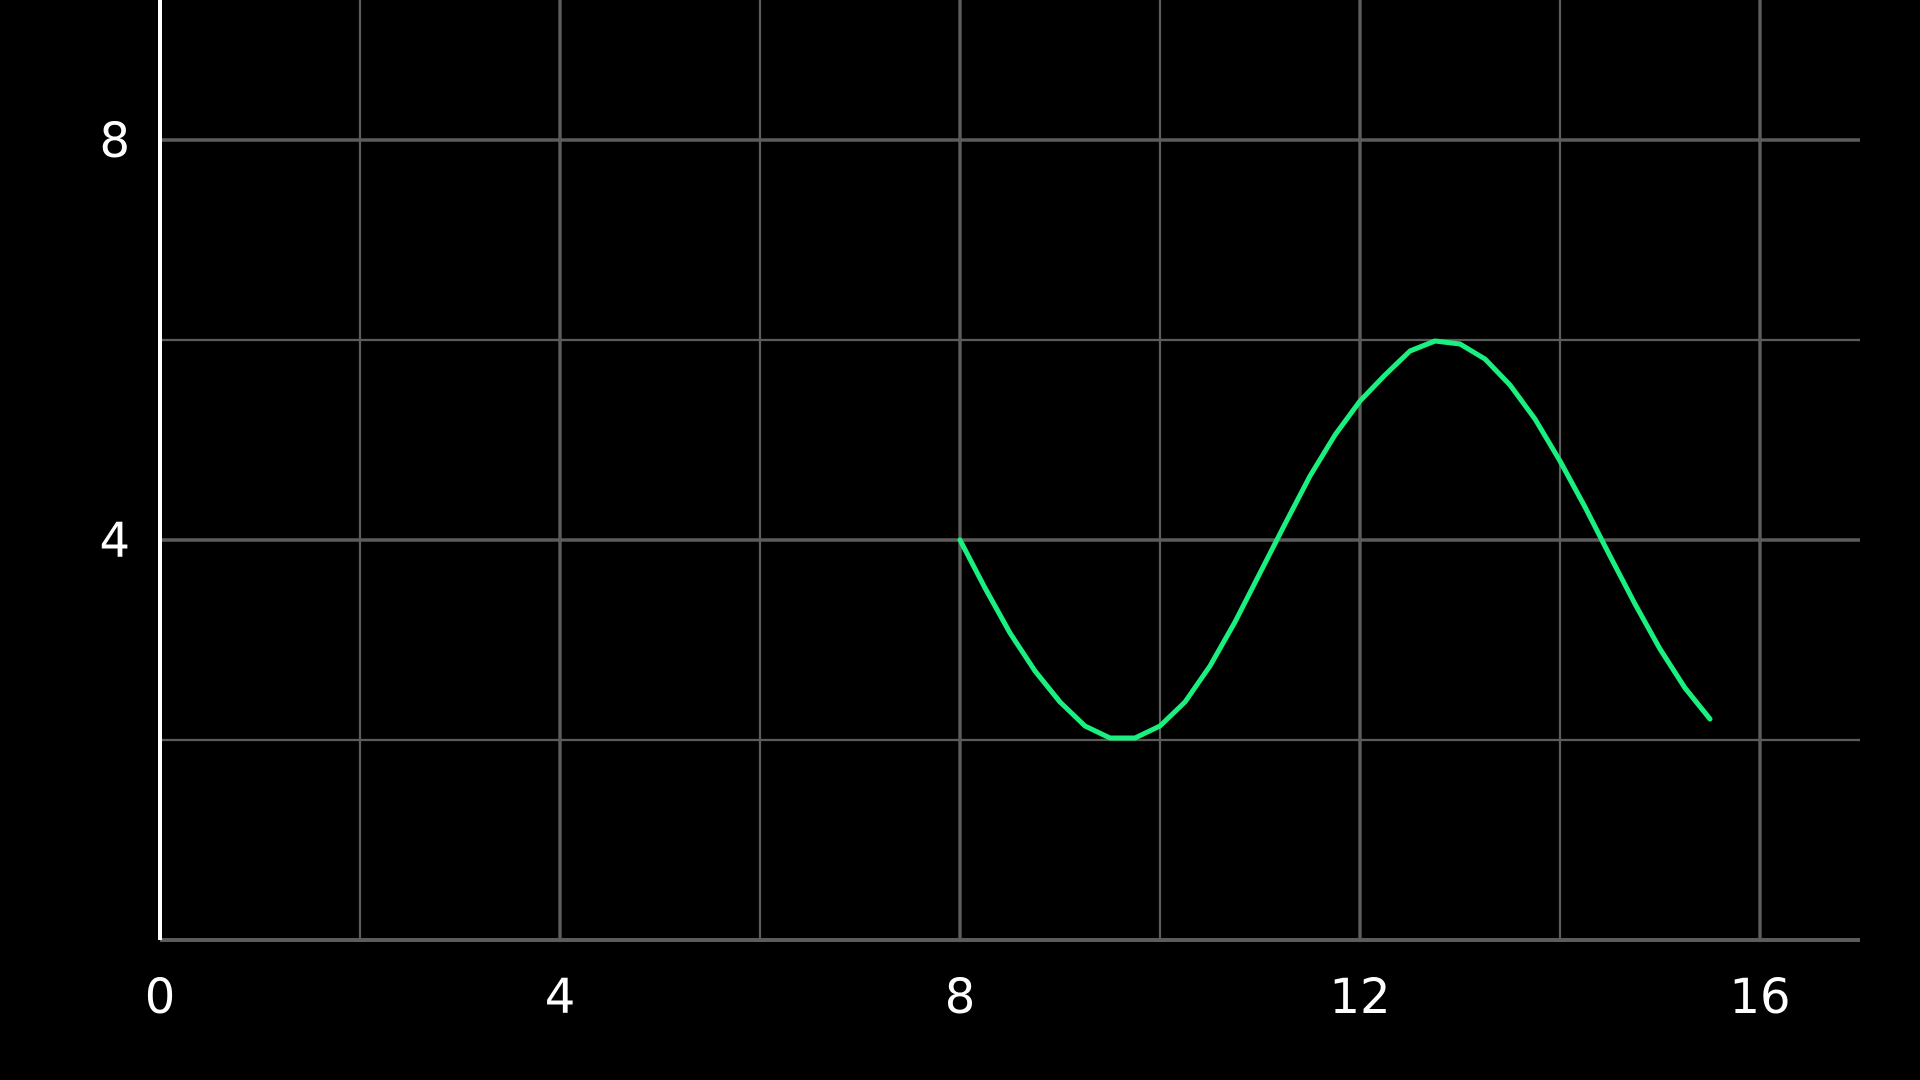 The image size is (1920, 1080). I want to click on y-tick-label: 8, so click(114, 141).